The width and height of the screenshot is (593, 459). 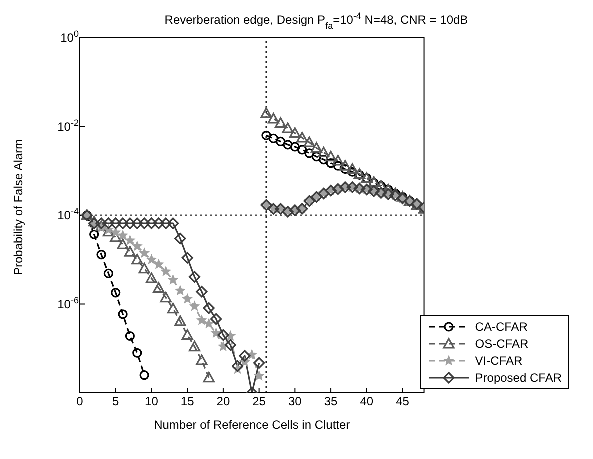 I want to click on x-tick-label: 30, so click(x=295, y=401).